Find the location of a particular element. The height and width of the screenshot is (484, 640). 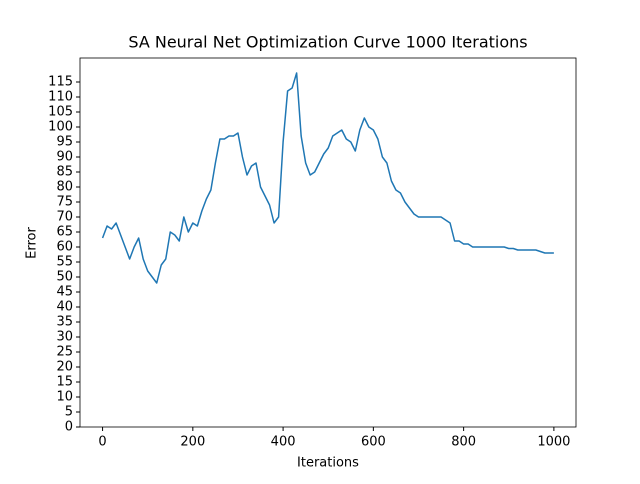

y-tick-label: 100 is located at coordinates (60, 127).